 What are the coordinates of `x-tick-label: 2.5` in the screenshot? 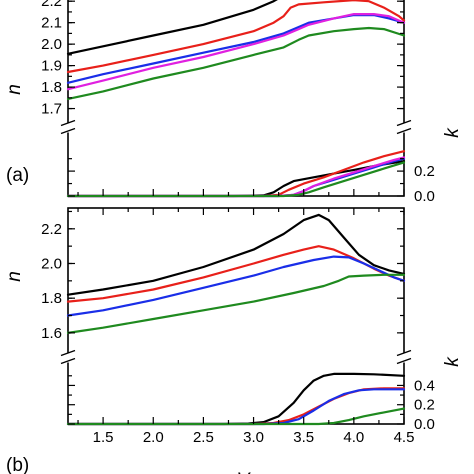 It's located at (203, 437).